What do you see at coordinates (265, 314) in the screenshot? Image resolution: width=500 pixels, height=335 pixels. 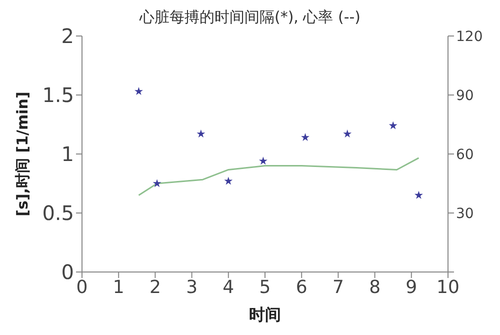 I see `x-axis-title: 时间` at bounding box center [265, 314].